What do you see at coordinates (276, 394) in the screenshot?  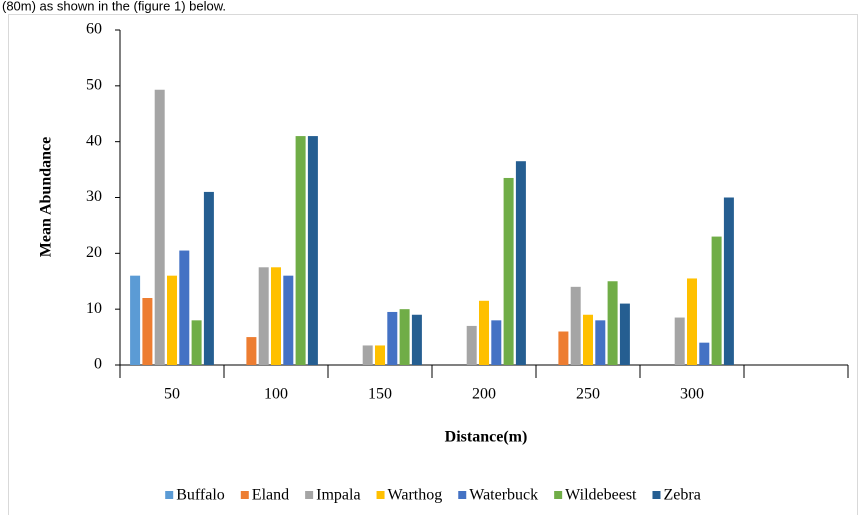 I see `x-tick-label: 100` at bounding box center [276, 394].